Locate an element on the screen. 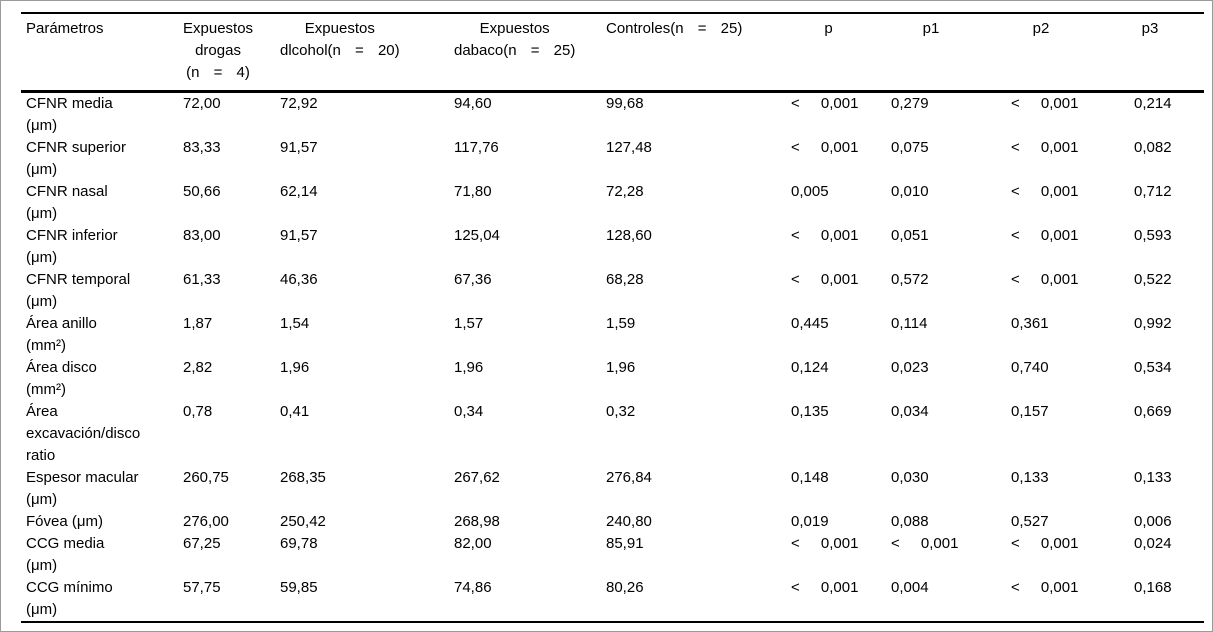  cell-drogas: 1,87 is located at coordinates (198, 323).